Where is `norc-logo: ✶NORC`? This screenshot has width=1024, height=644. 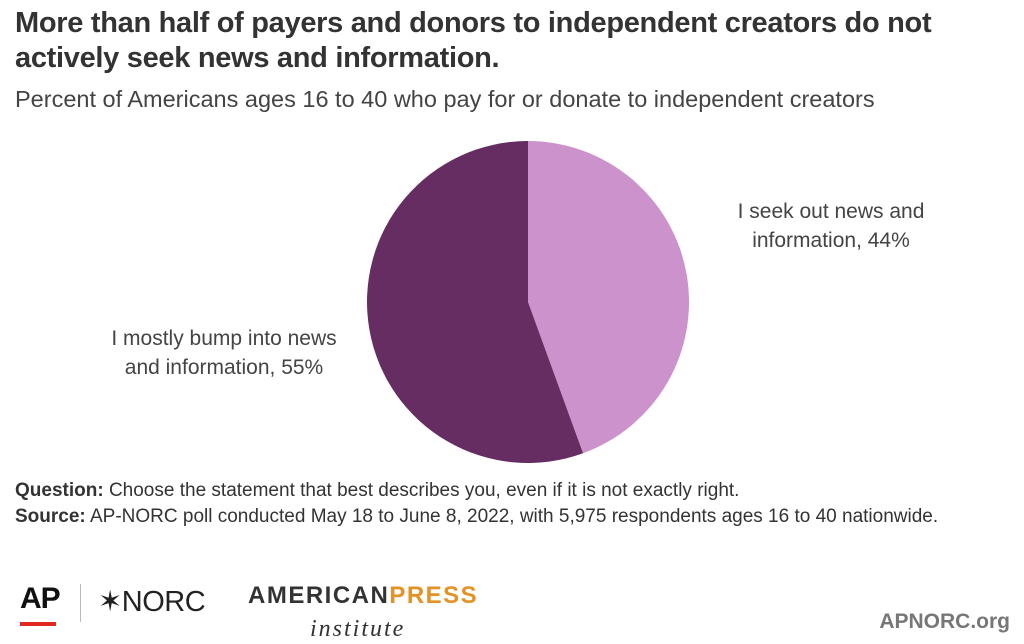
norc-logo: ✶NORC is located at coordinates (152, 602).